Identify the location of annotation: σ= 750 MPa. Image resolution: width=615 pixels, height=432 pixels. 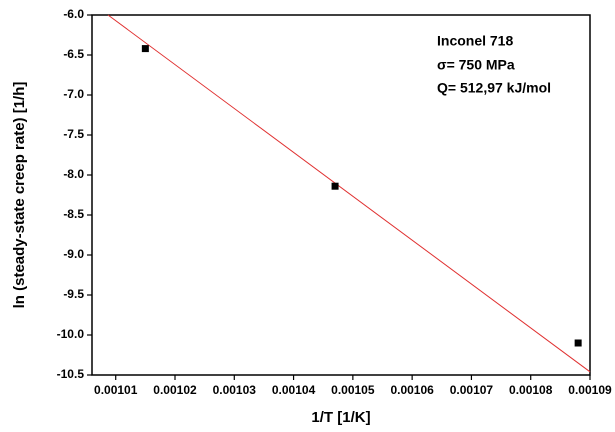
(476, 65).